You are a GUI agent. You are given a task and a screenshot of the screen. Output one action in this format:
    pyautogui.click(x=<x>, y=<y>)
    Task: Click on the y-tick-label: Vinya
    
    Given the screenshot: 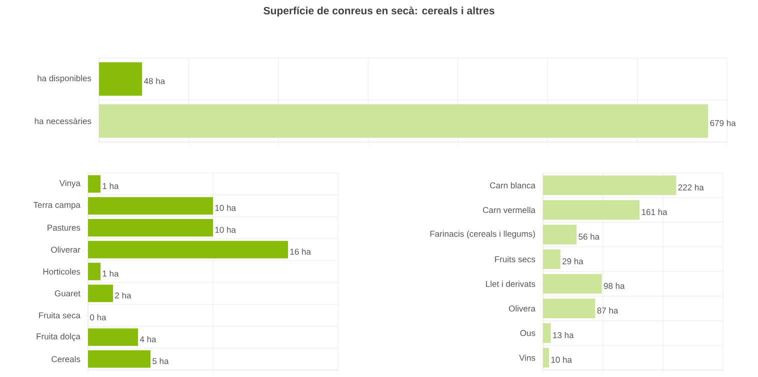 What is the action you would take?
    pyautogui.click(x=69, y=184)
    